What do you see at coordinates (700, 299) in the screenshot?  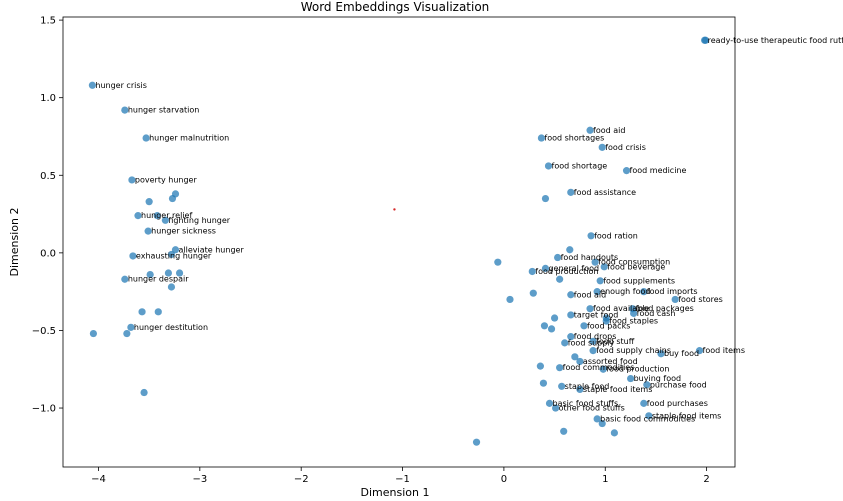 I see `point-label: food stores` at bounding box center [700, 299].